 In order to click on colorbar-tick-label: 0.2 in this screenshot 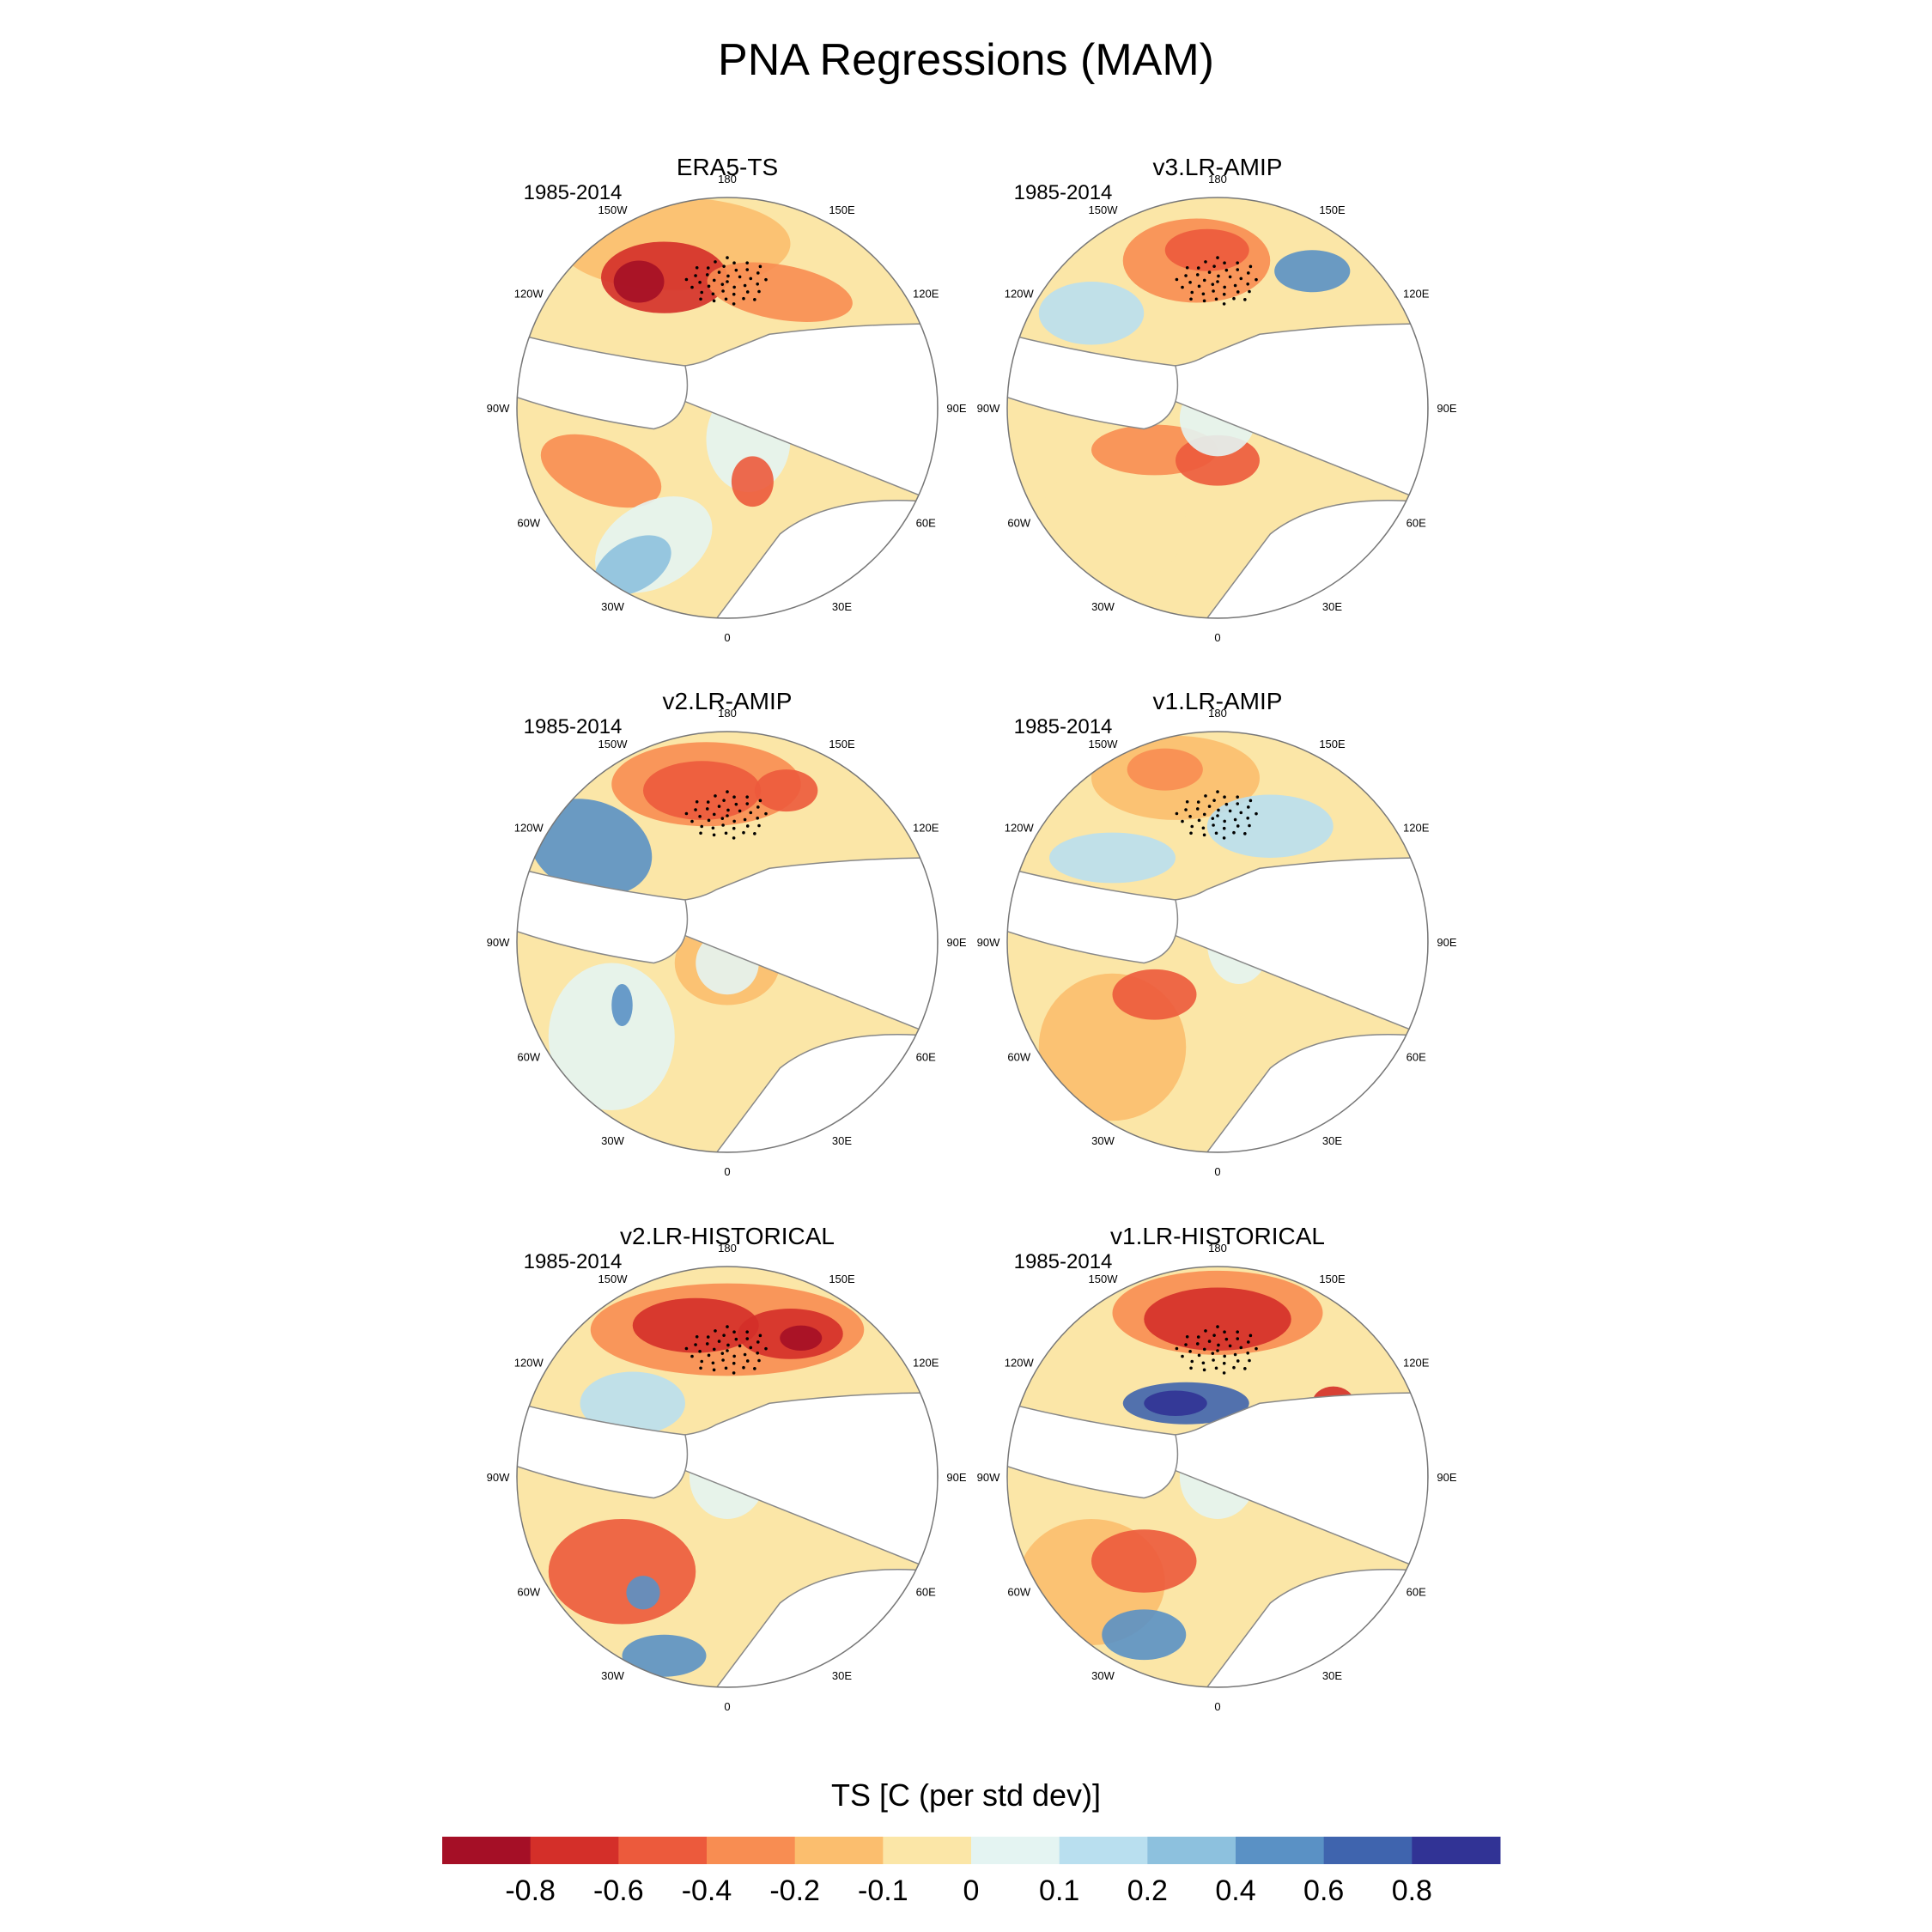, I will do `click(1147, 1890)`.